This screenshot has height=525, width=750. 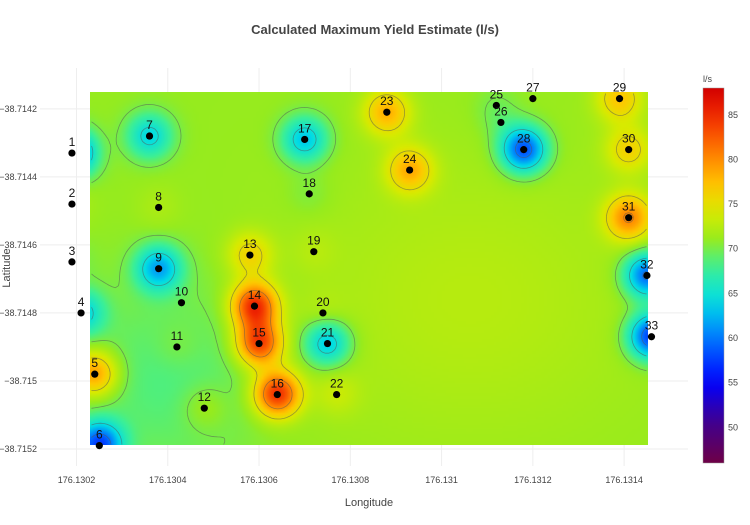 What do you see at coordinates (18, 313) in the screenshot?
I see `y-tick-label: −38.7148` at bounding box center [18, 313].